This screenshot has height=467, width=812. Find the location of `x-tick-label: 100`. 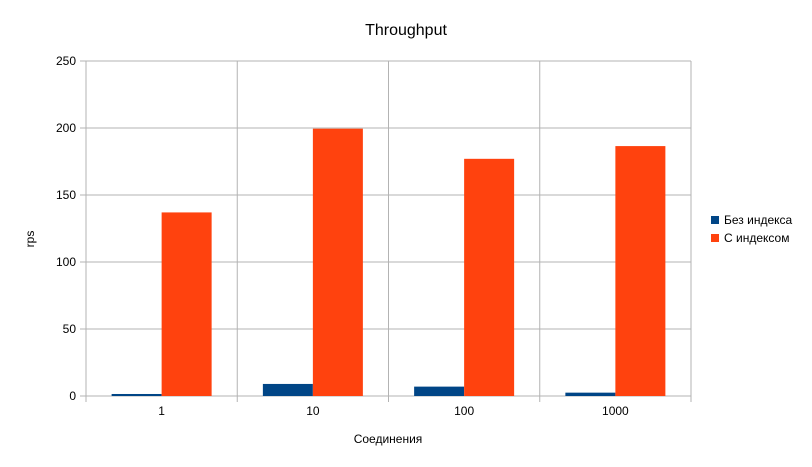

x-tick-label: 100 is located at coordinates (464, 411).